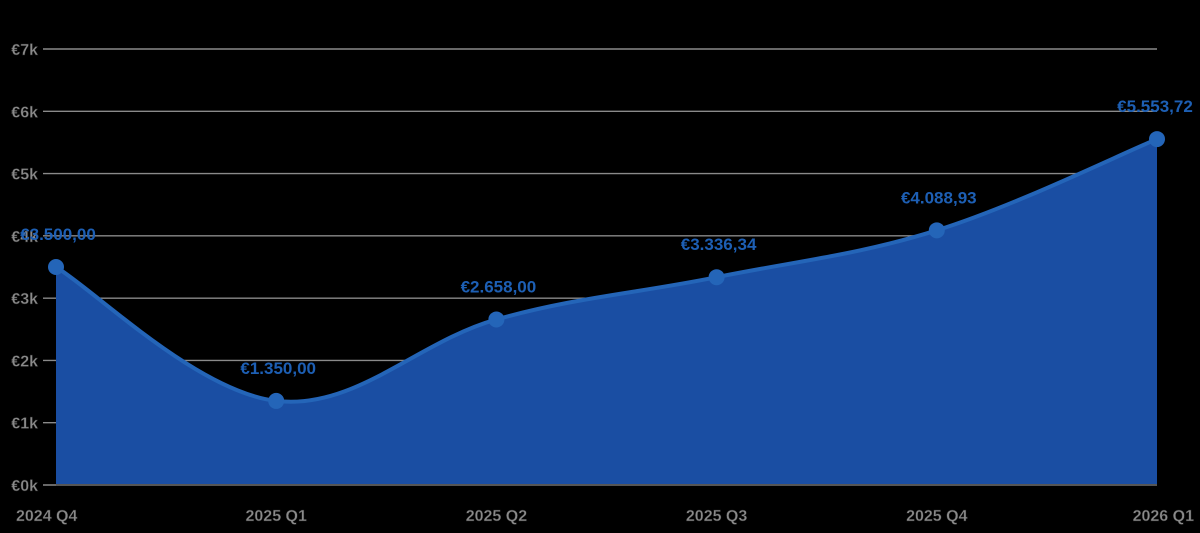 The image size is (1200, 533). I want to click on x-tick-label: 2025 Q3, so click(716, 516).